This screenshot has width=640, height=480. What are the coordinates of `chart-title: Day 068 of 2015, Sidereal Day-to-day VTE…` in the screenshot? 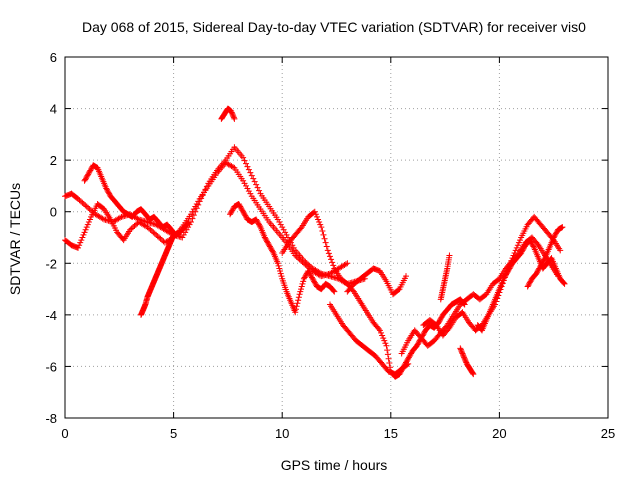 It's located at (334, 27).